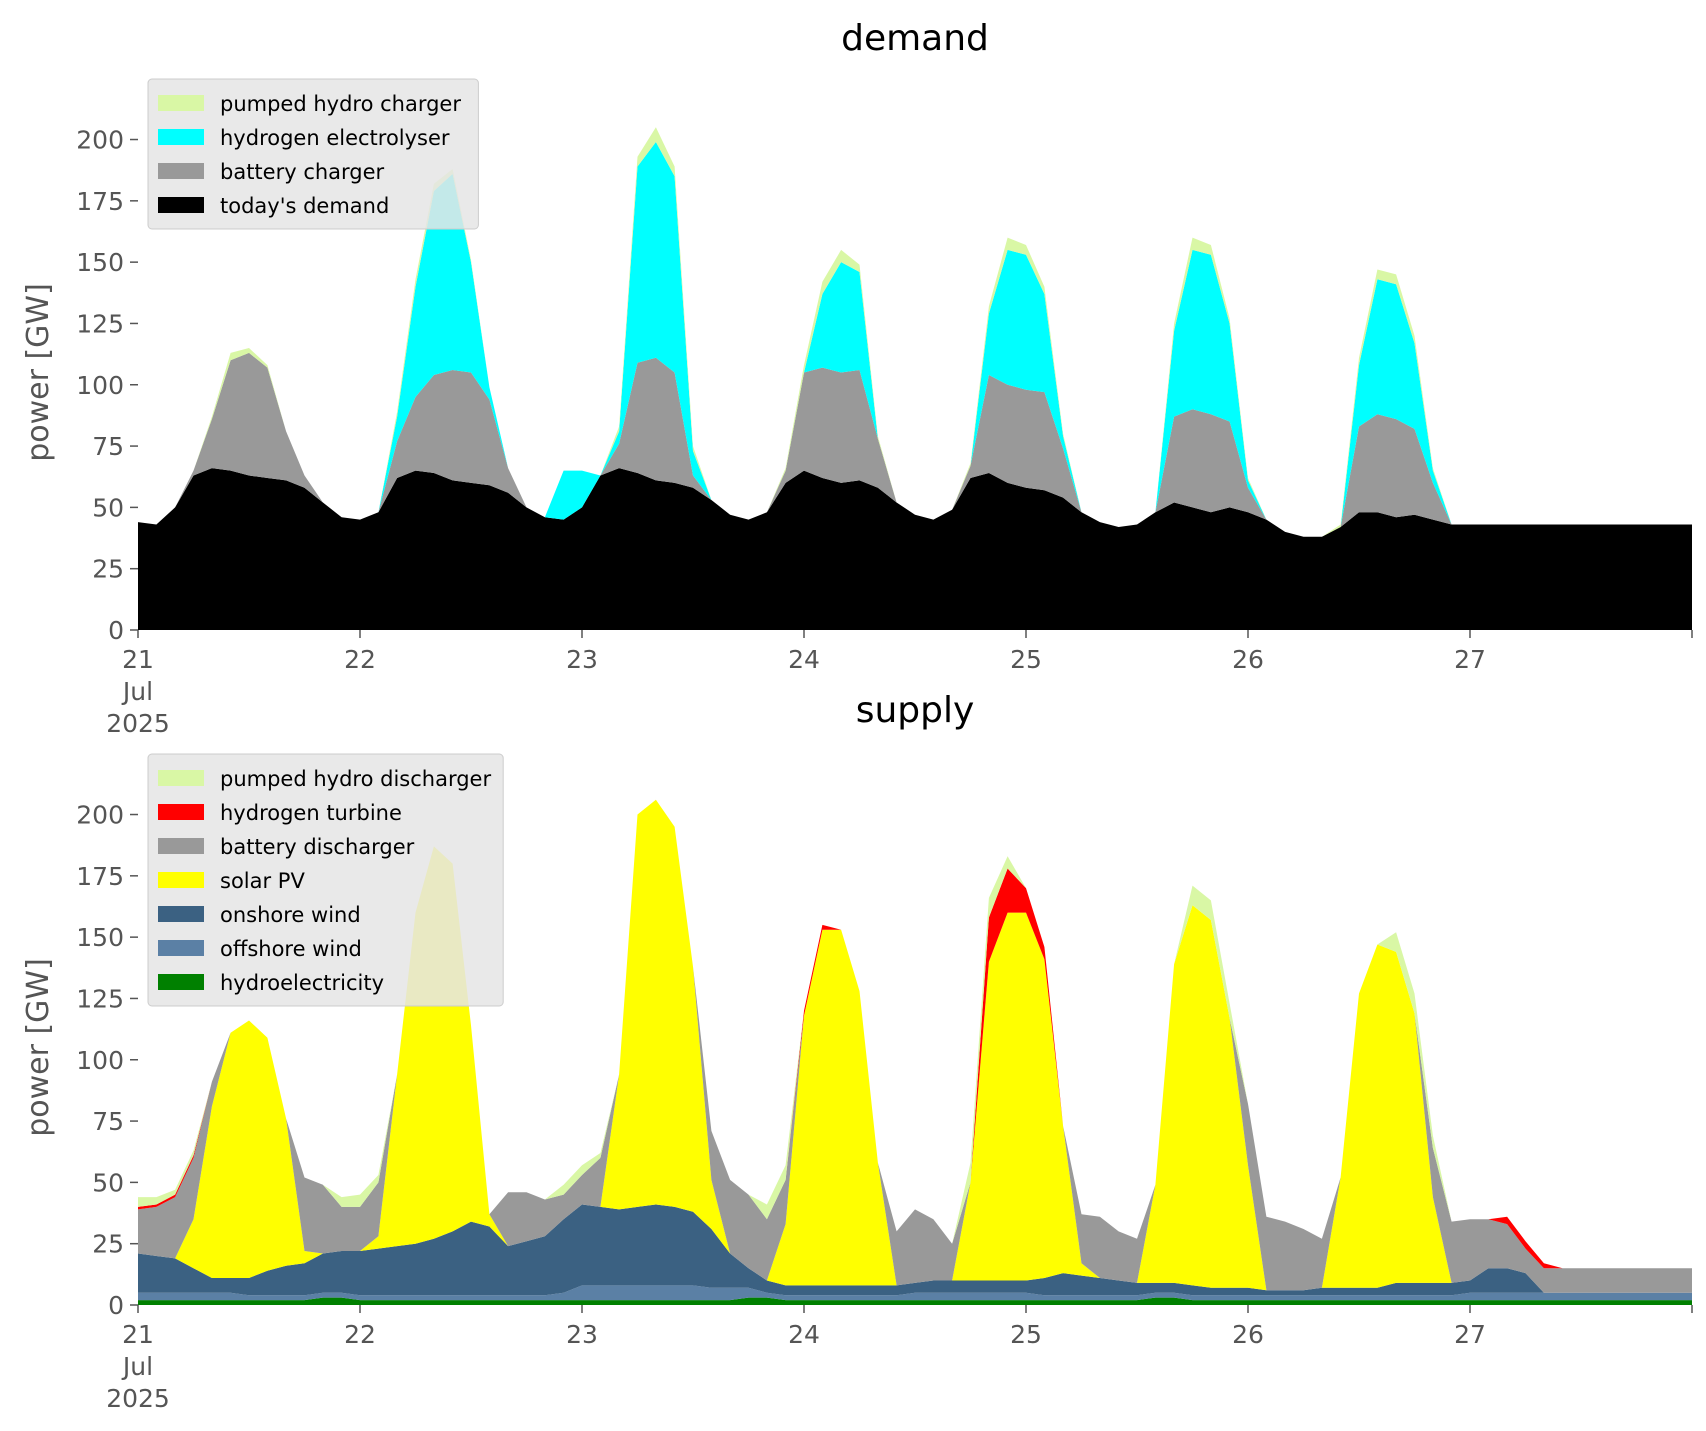 This screenshot has width=1706, height=1431. Describe the element at coordinates (181, 812) in the screenshot. I see `legend-swatch-hydrogen-turbine` at that location.